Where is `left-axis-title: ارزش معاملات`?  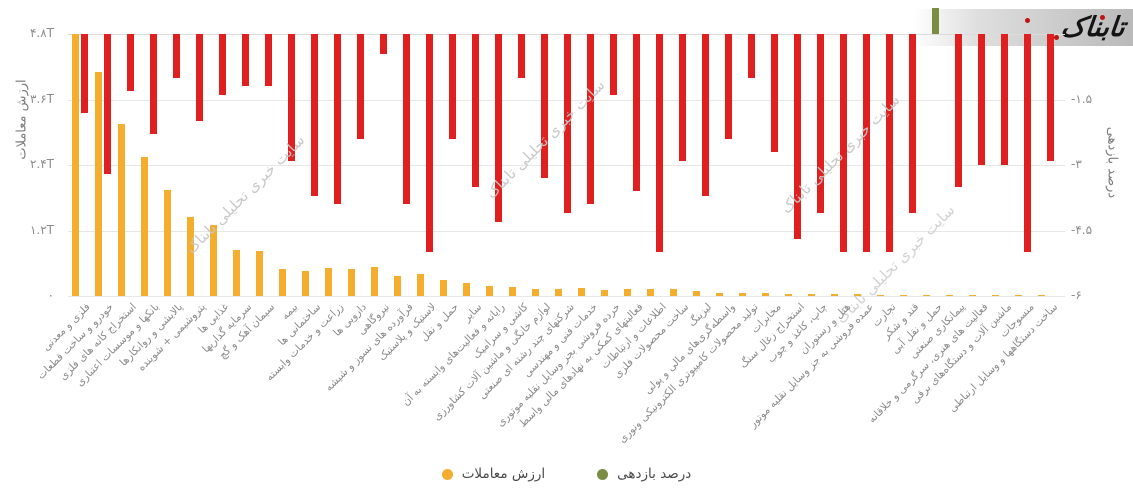
left-axis-title: ارزش معاملات is located at coordinates (22, 119).